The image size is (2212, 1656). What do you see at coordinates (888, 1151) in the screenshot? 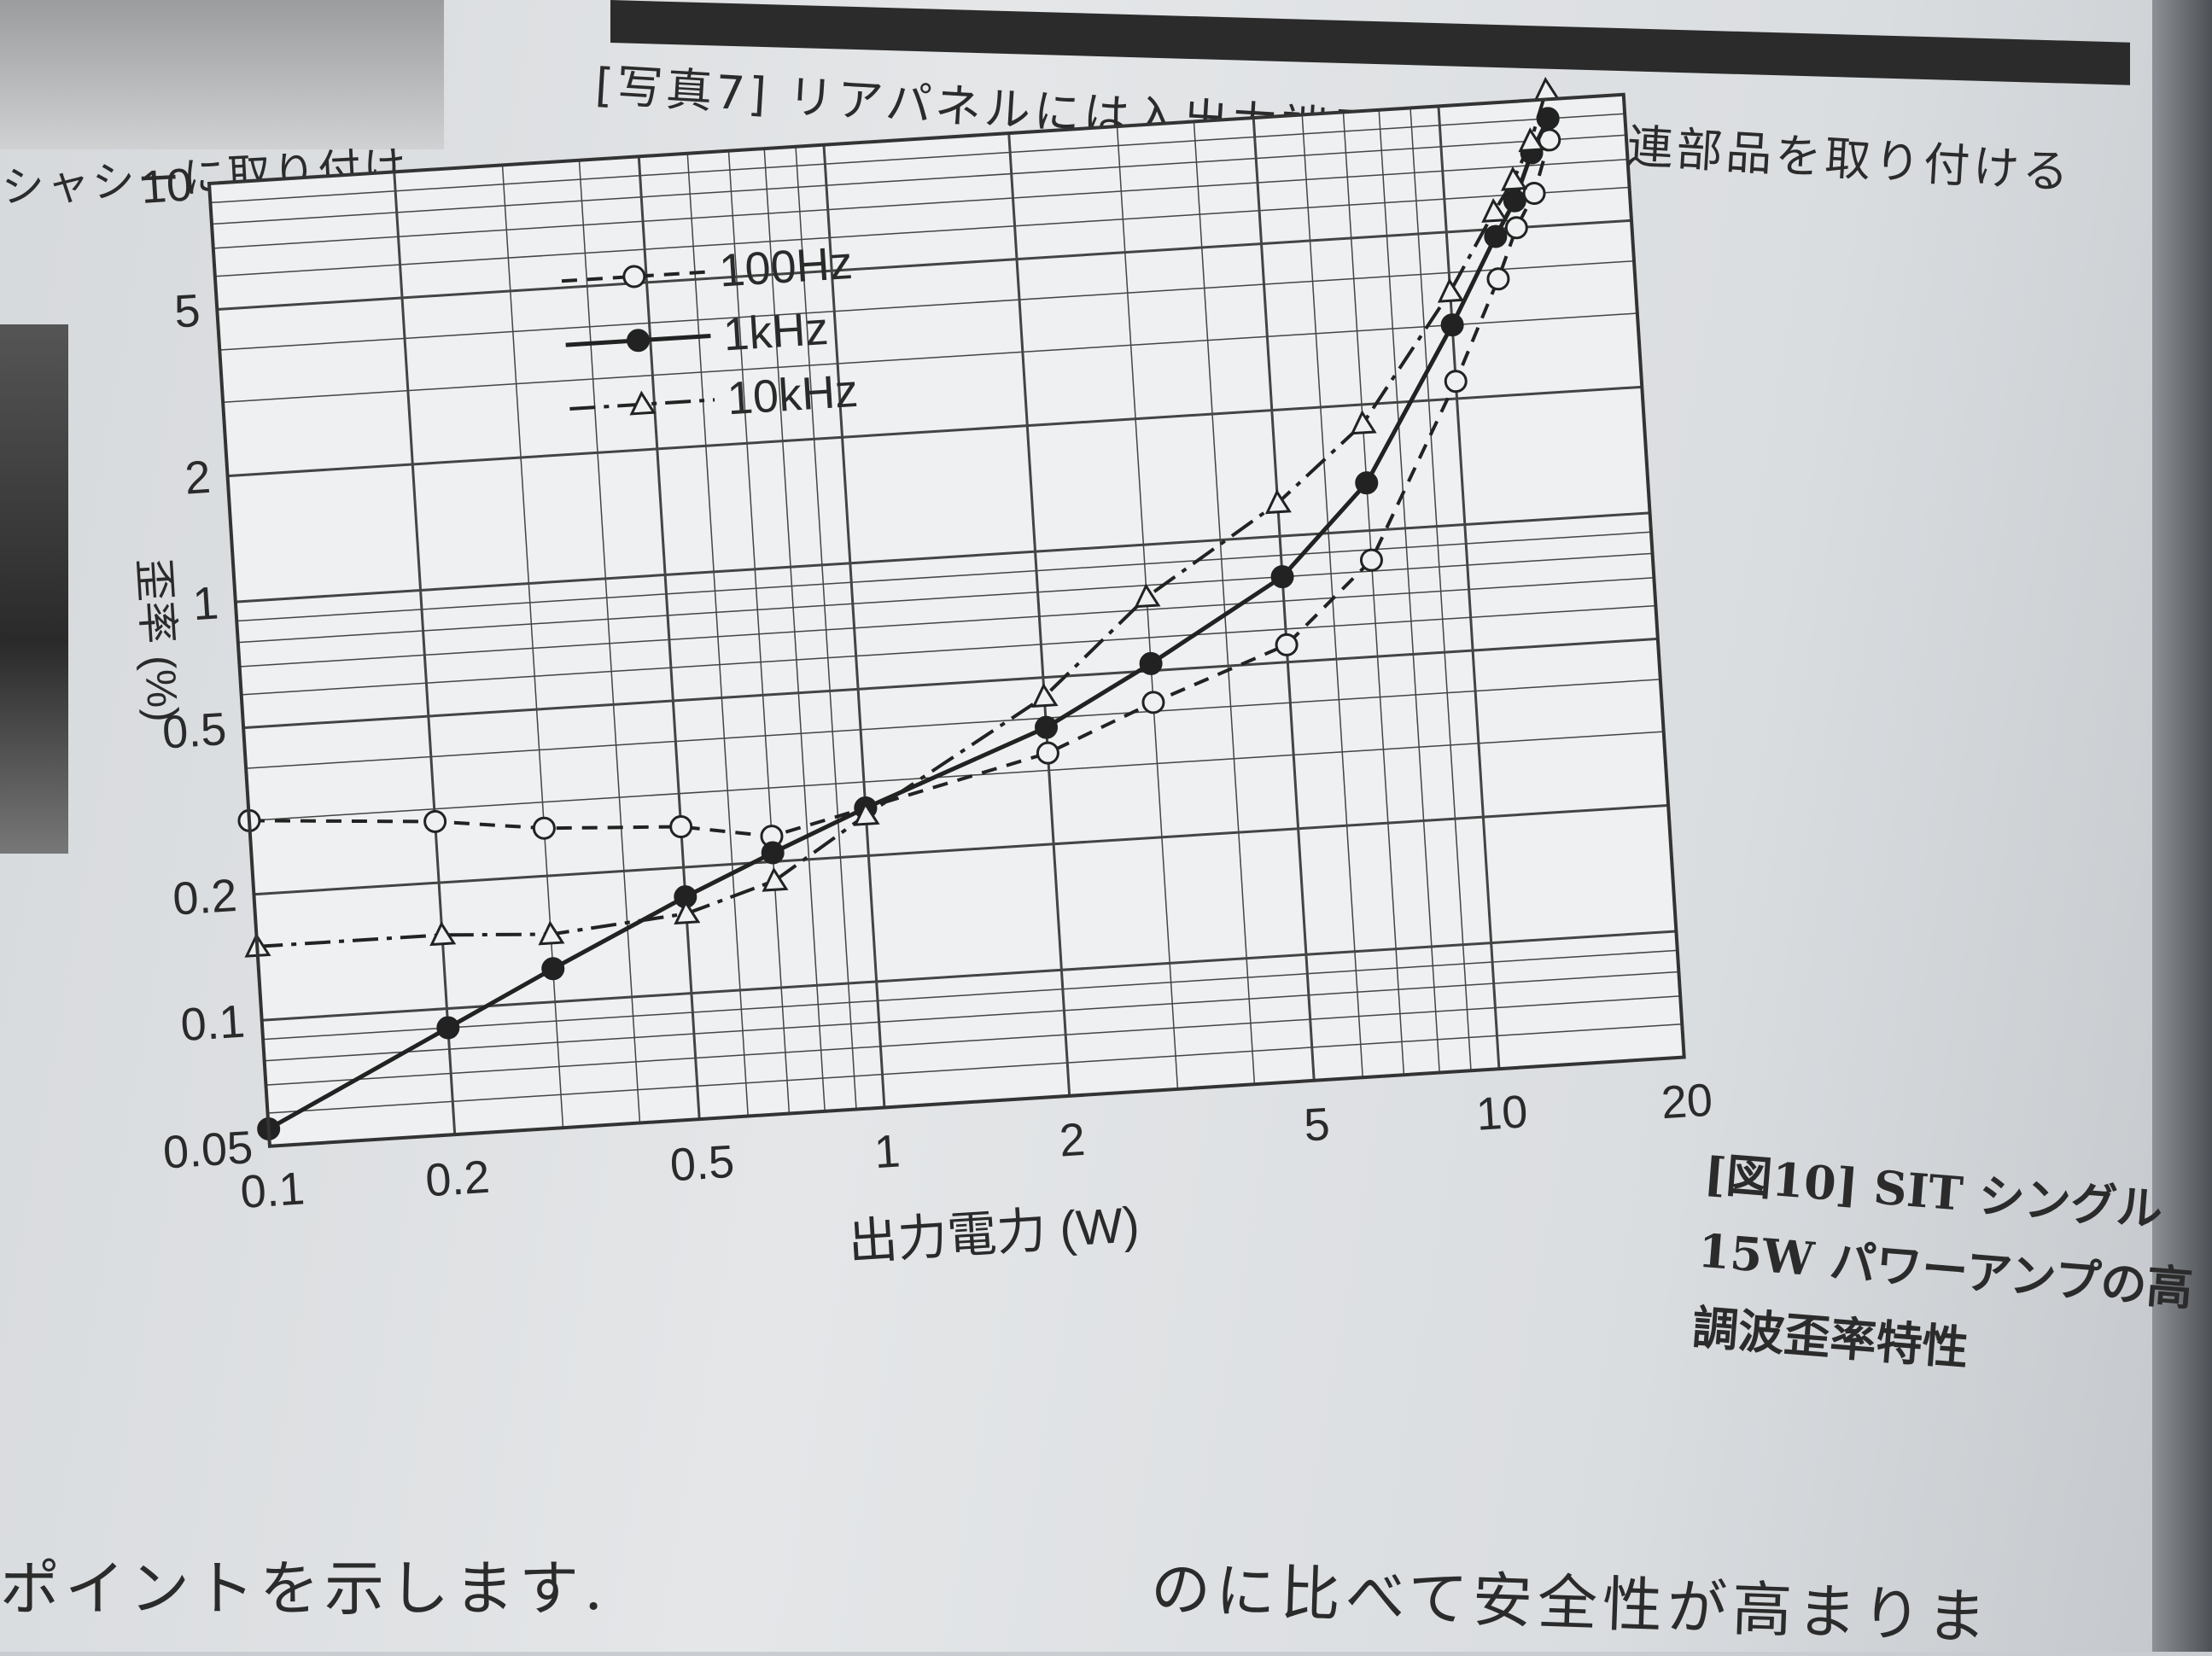
I see `x-tick-label: 1` at bounding box center [888, 1151].